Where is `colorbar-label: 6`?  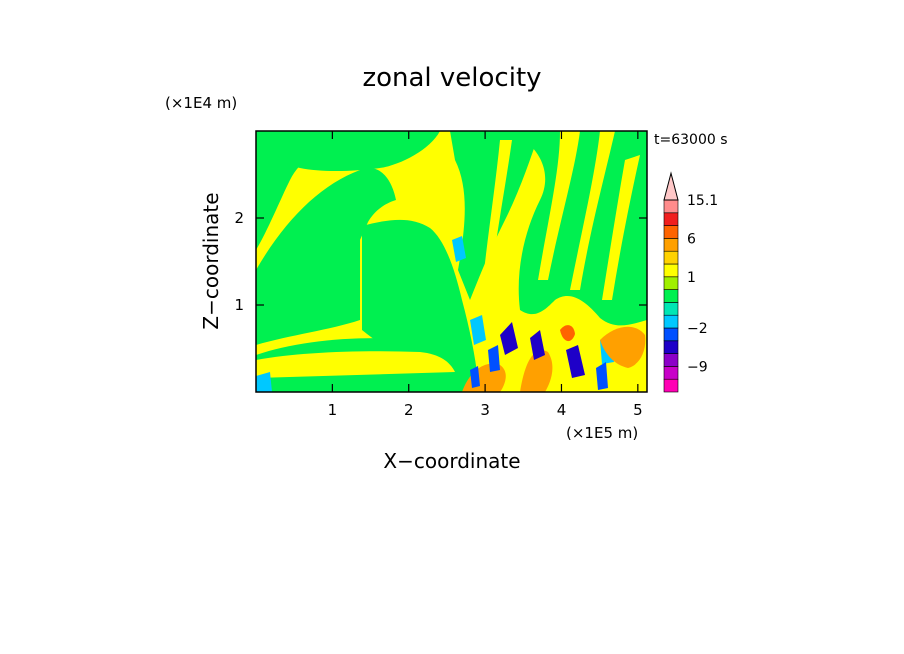
colorbar-label: 6 is located at coordinates (691, 239).